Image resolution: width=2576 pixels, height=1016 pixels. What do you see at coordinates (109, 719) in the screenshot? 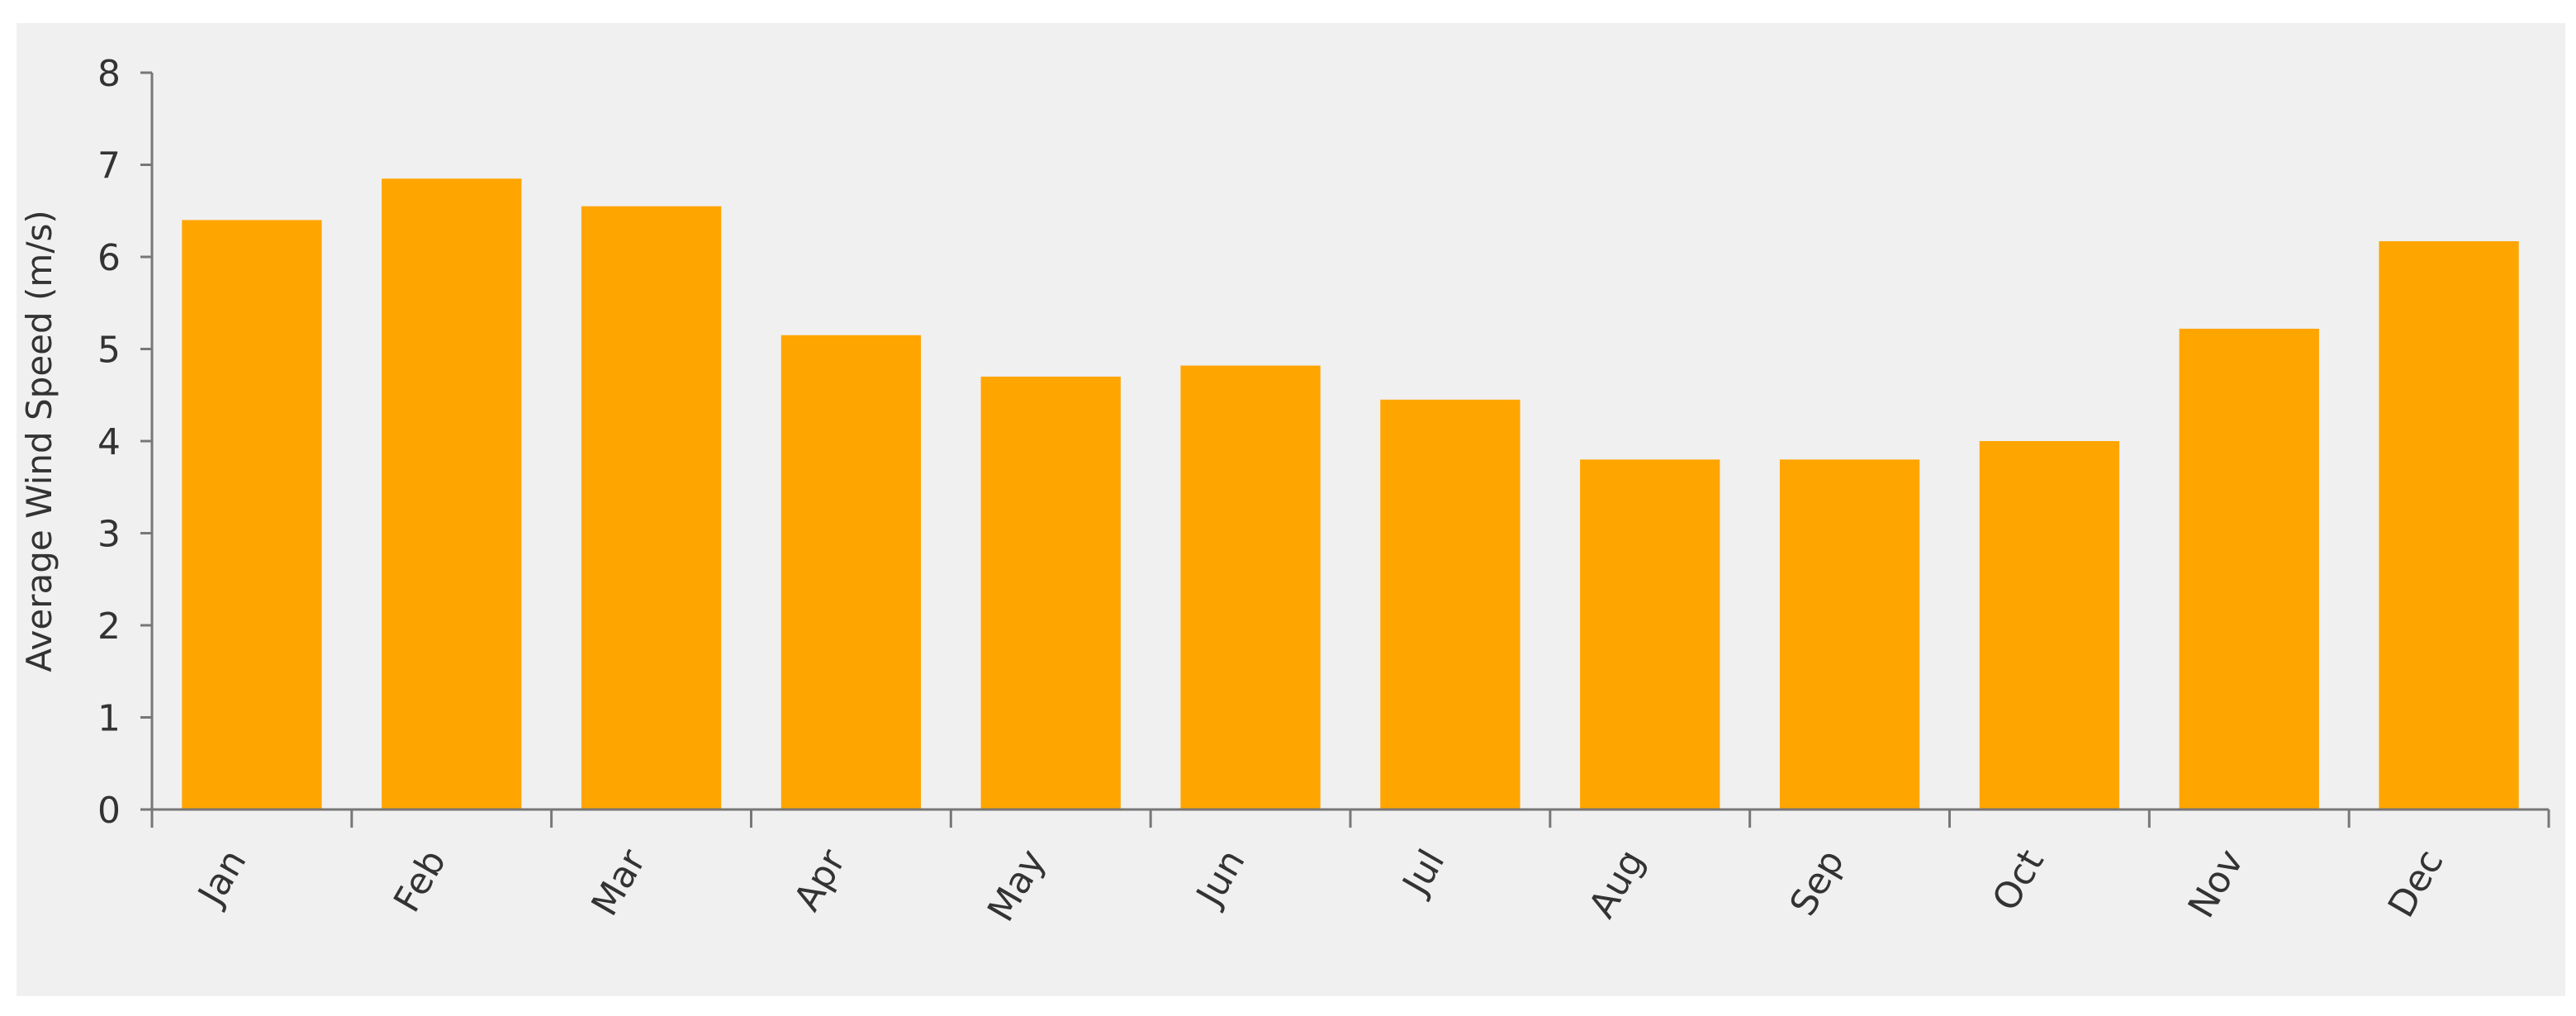
I see `y-tick-label: 1` at bounding box center [109, 719].